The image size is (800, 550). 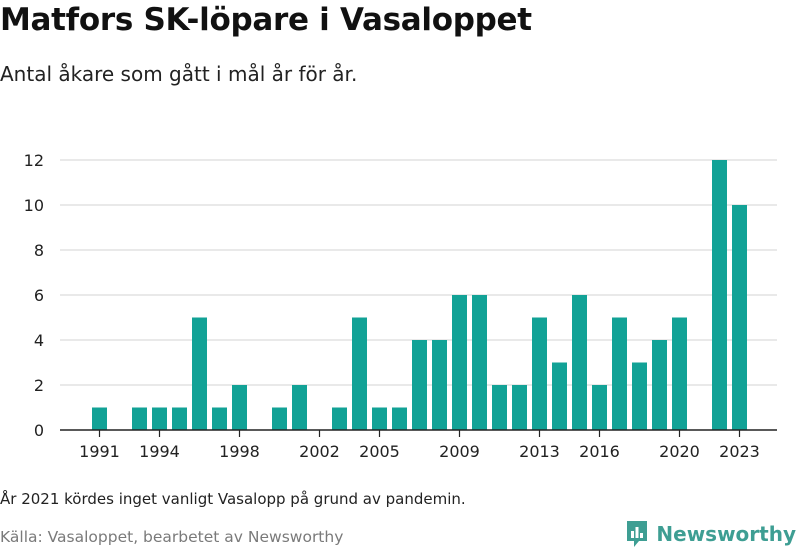 I want to click on bar-2000, so click(x=279, y=418).